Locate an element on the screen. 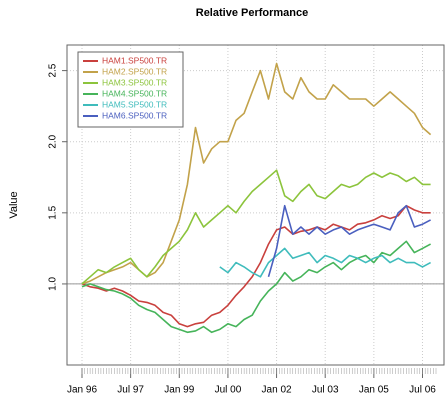 The height and width of the screenshot is (406, 448). legend-label: HAM6.SP500.TR is located at coordinates (134, 115).